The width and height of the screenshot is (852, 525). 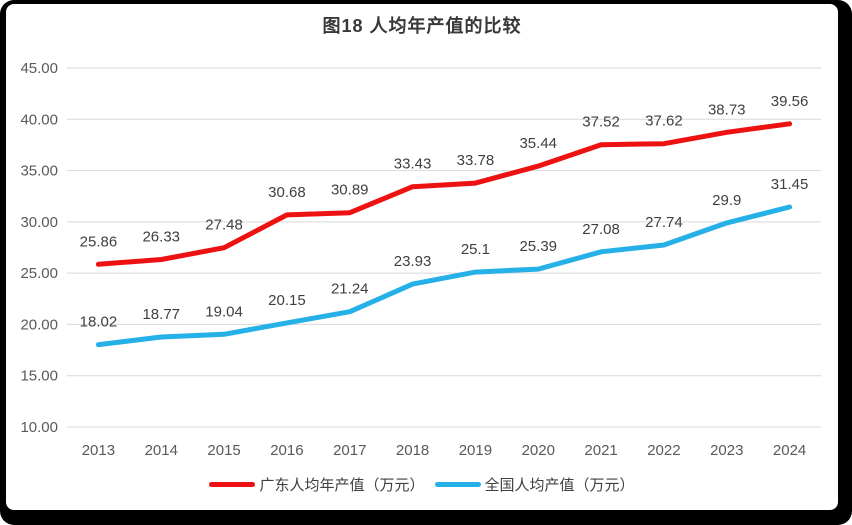 I want to click on x-axis-tick-label: 2022, so click(x=663, y=450).